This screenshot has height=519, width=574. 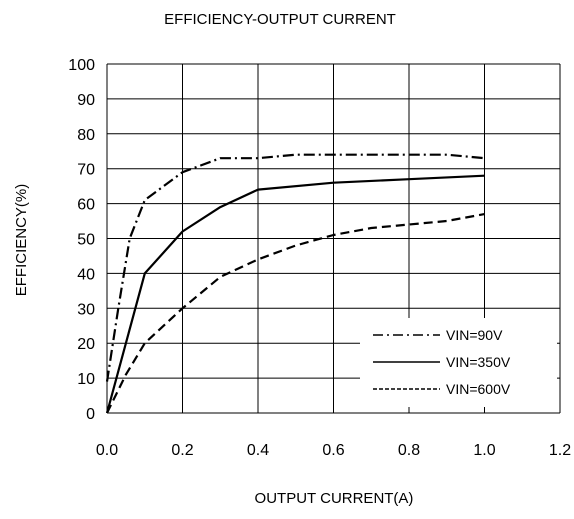 I want to click on y-tick-label: 80, so click(x=86, y=135).